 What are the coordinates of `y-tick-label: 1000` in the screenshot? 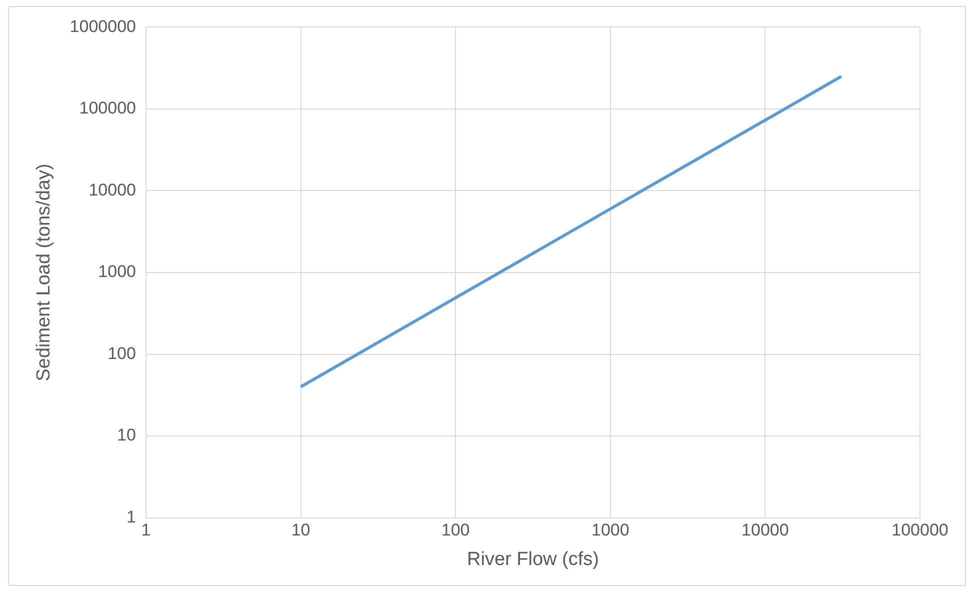 It's located at (117, 272).